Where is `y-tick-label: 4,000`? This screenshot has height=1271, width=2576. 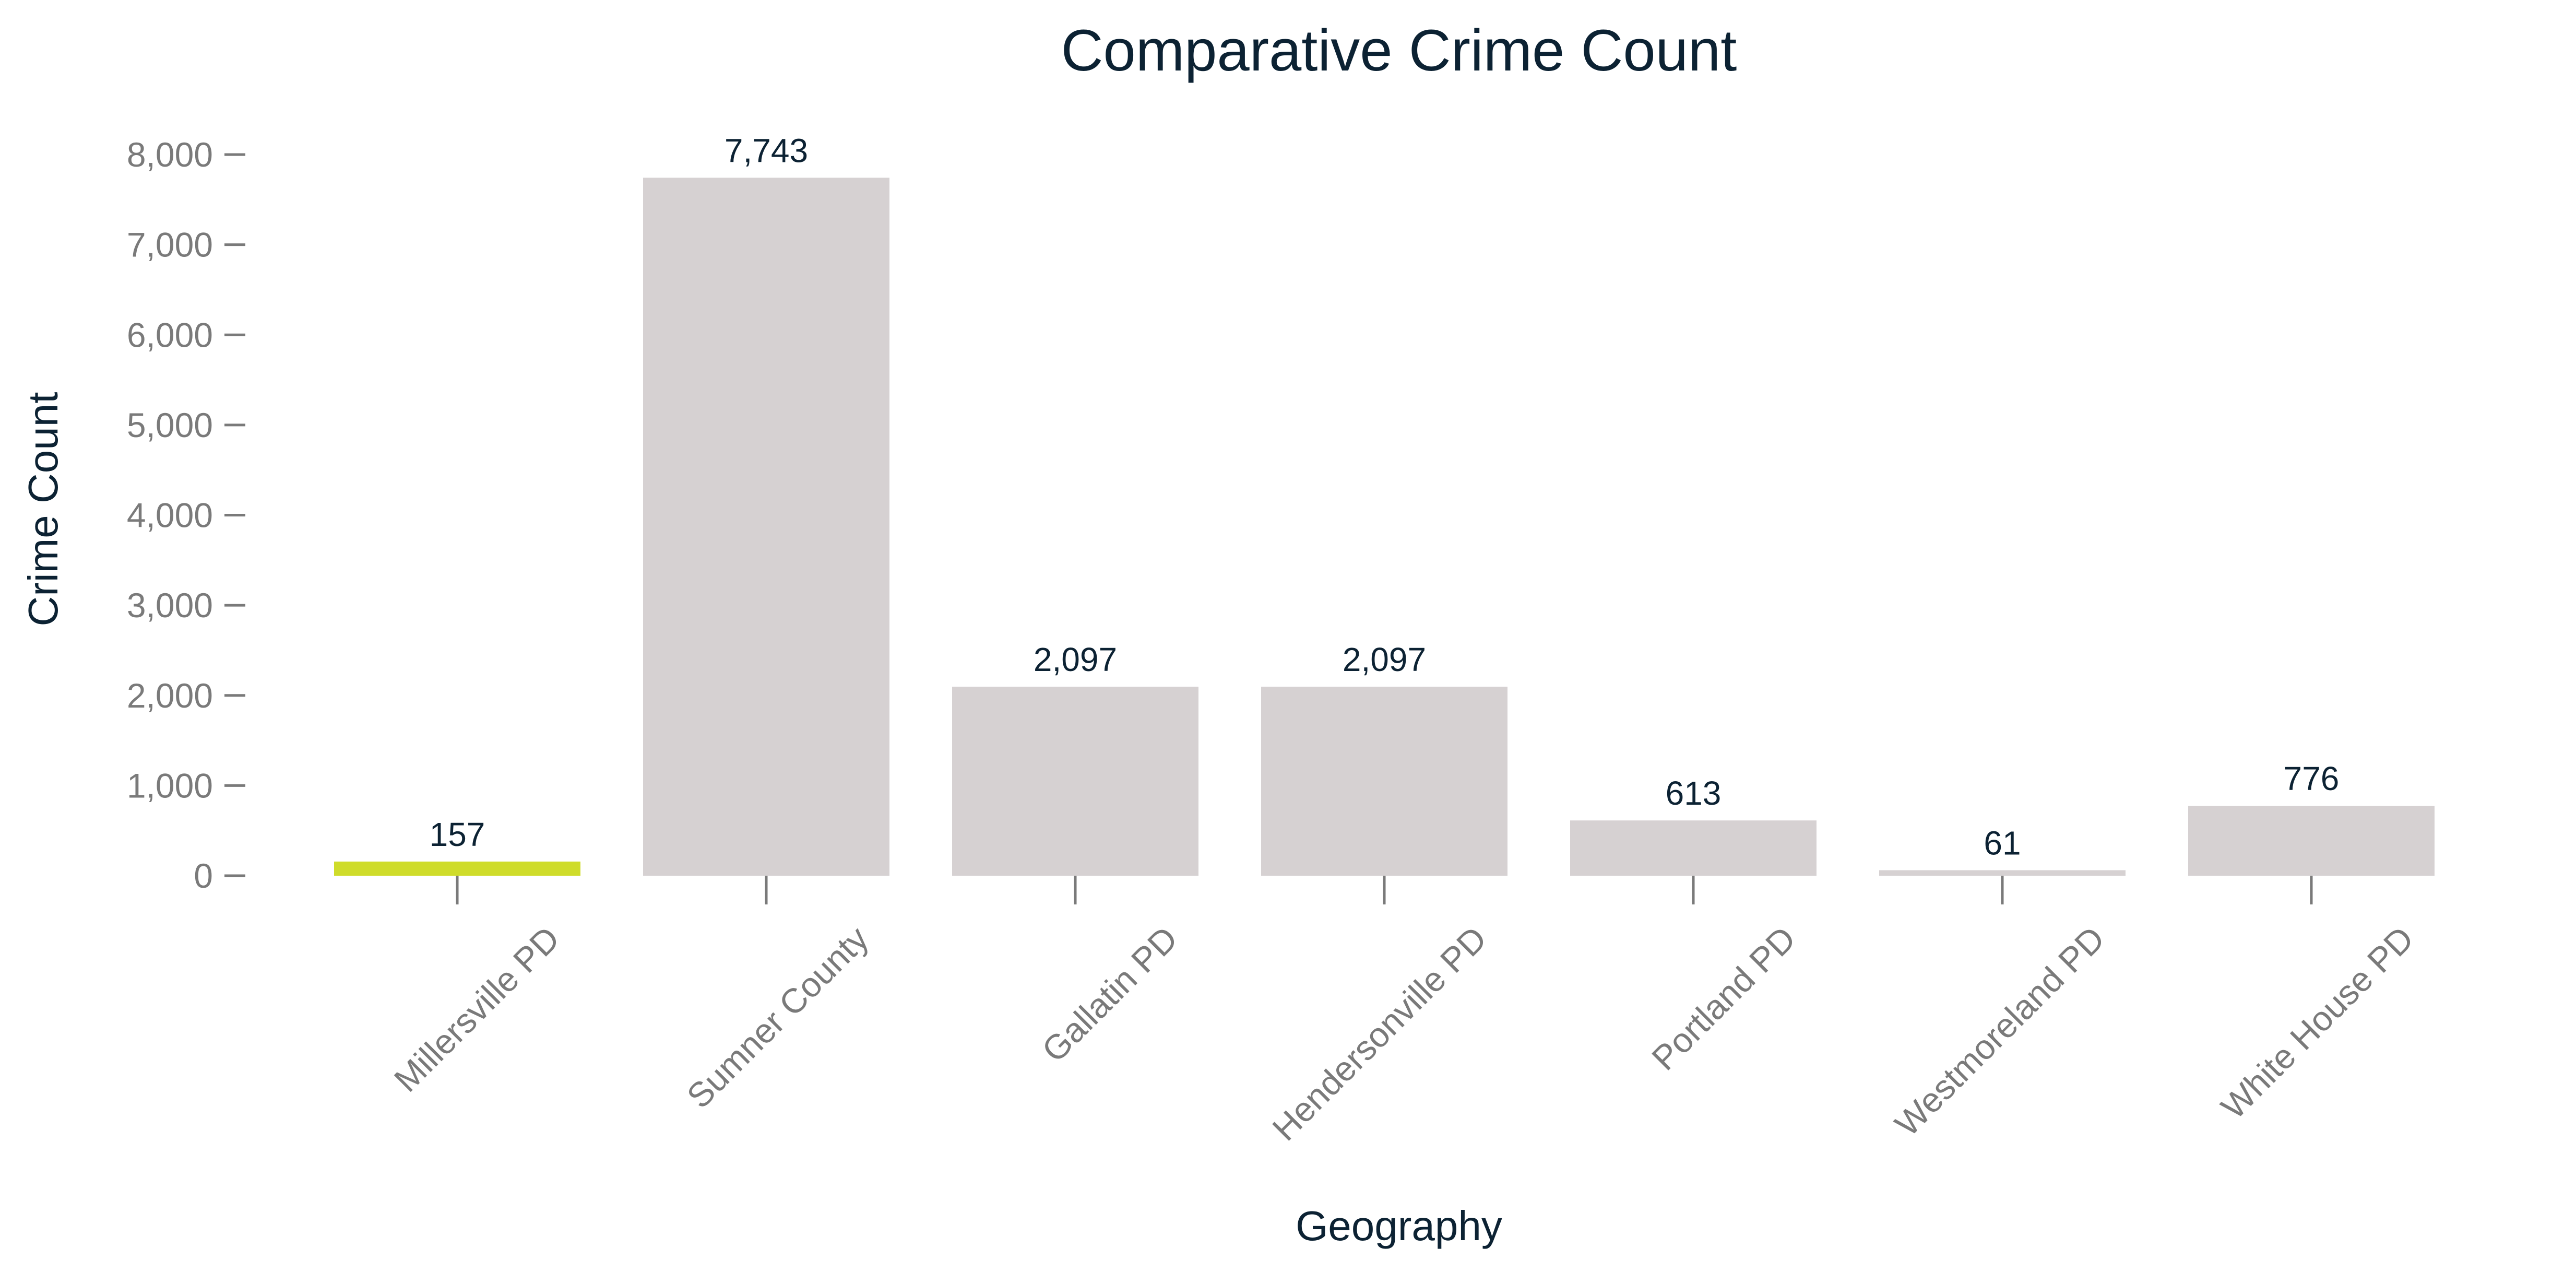 y-tick-label: 4,000 is located at coordinates (170, 515).